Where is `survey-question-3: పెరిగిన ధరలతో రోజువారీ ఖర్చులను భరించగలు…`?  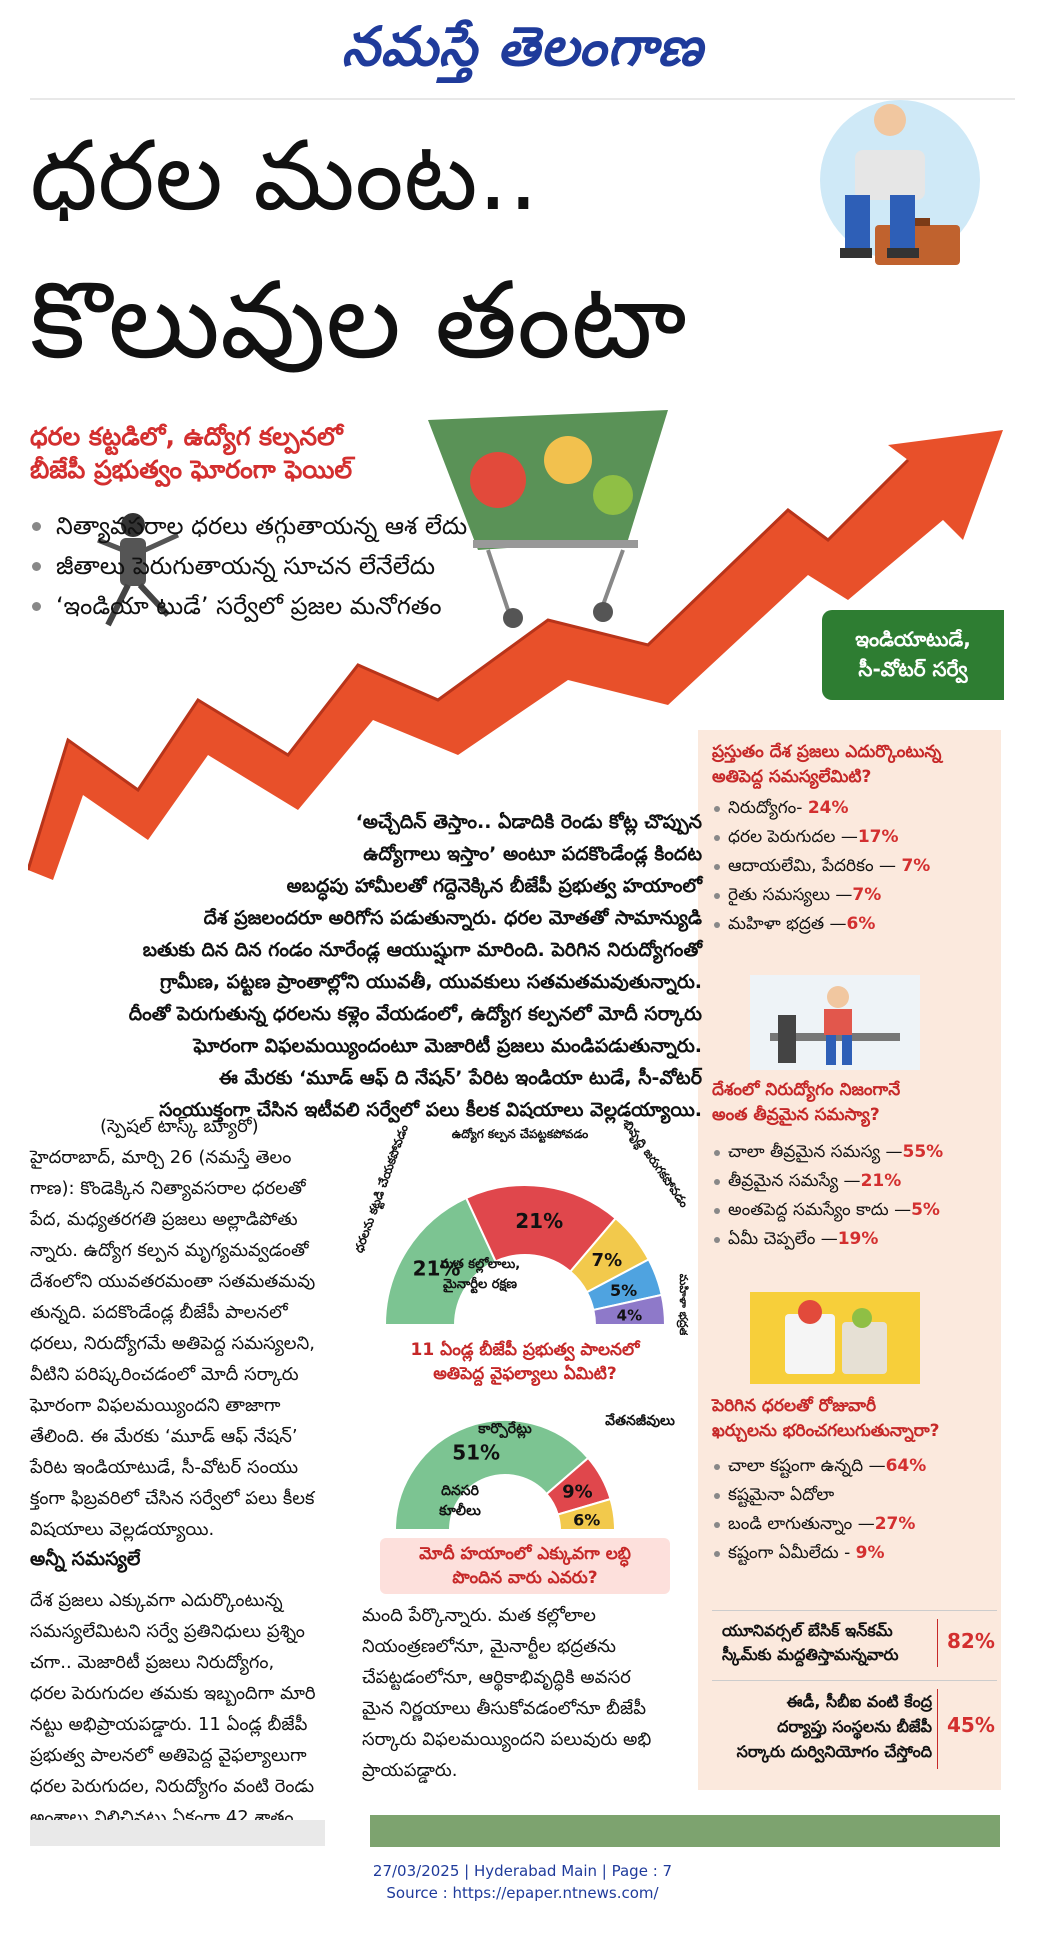 survey-question-3: పెరిగిన ధరలతో రోజువారీ ఖర్చులను భరించగలు… is located at coordinates (854, 1481).